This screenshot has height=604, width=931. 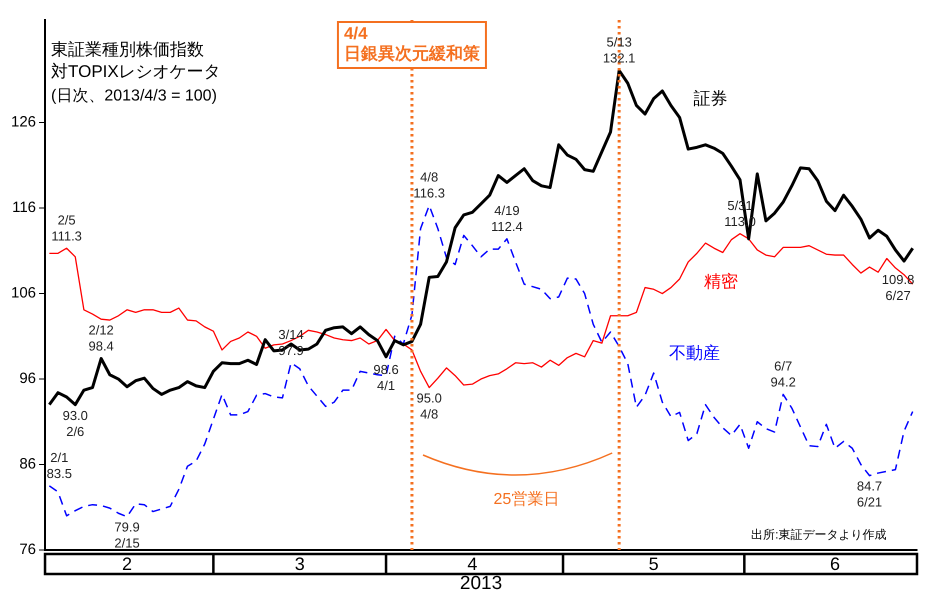 What do you see at coordinates (23, 122) in the screenshot?
I see `y-tick-label: 126` at bounding box center [23, 122].